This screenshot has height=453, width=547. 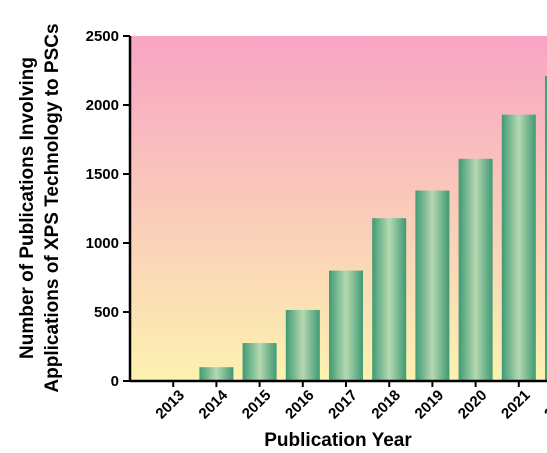 I want to click on bar-2021, so click(x=518, y=247).